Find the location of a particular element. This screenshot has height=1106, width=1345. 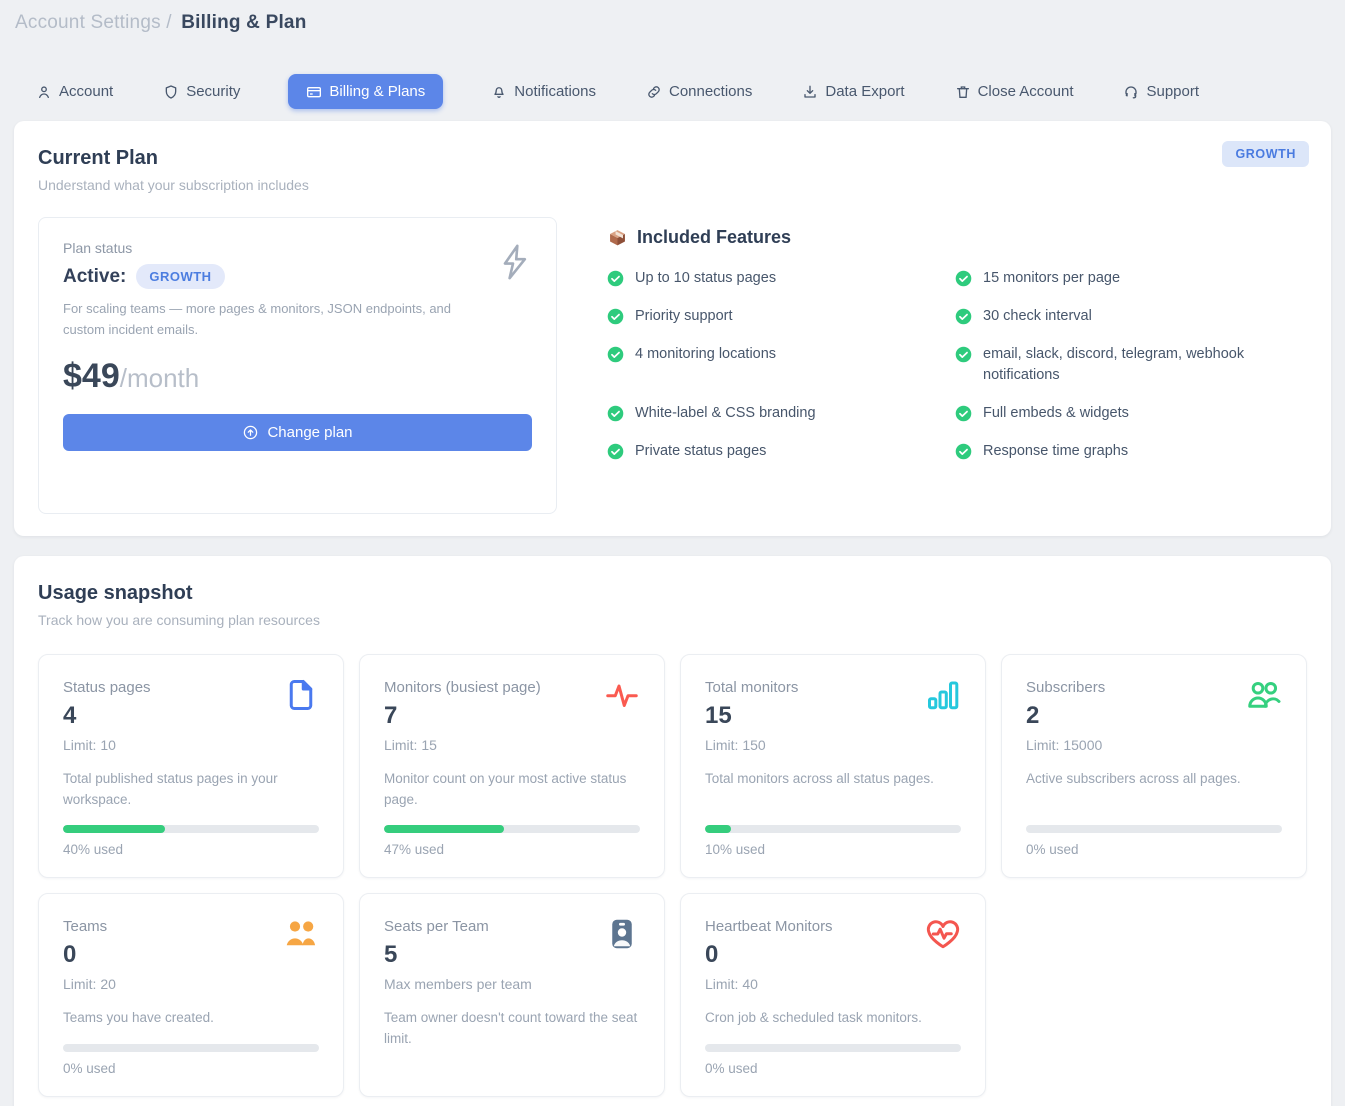

usage-percent-label: 40% used is located at coordinates (93, 850).